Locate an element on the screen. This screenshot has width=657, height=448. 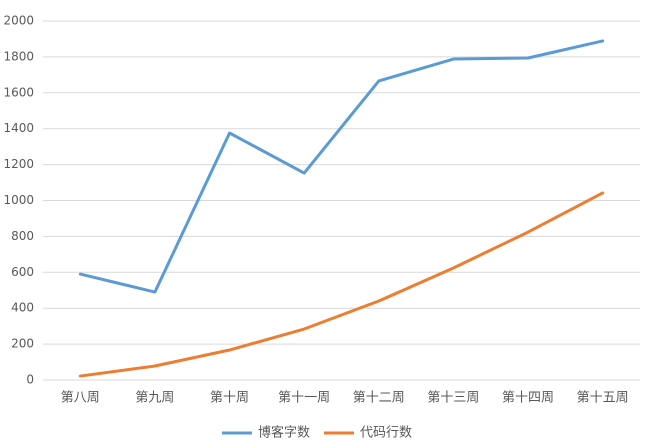
legend-label: 博客字数 is located at coordinates (284, 433).